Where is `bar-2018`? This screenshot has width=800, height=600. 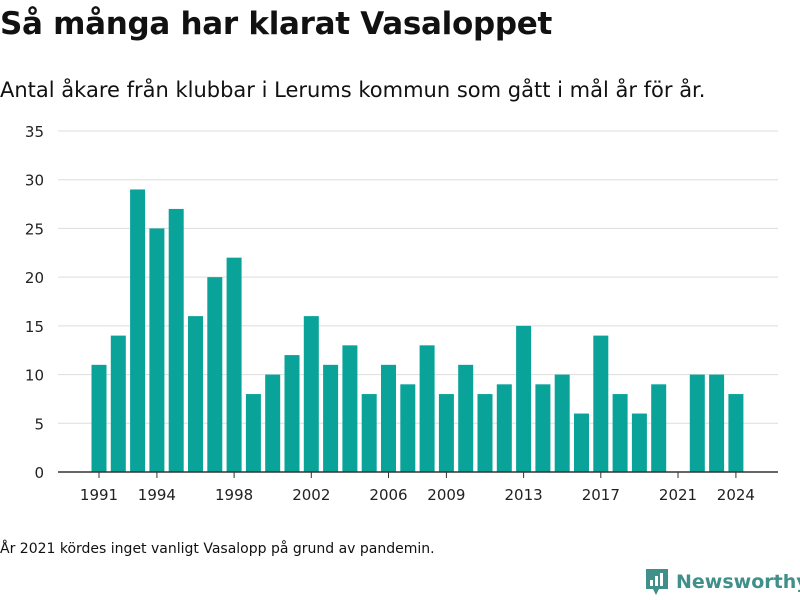 bar-2018 is located at coordinates (620, 433).